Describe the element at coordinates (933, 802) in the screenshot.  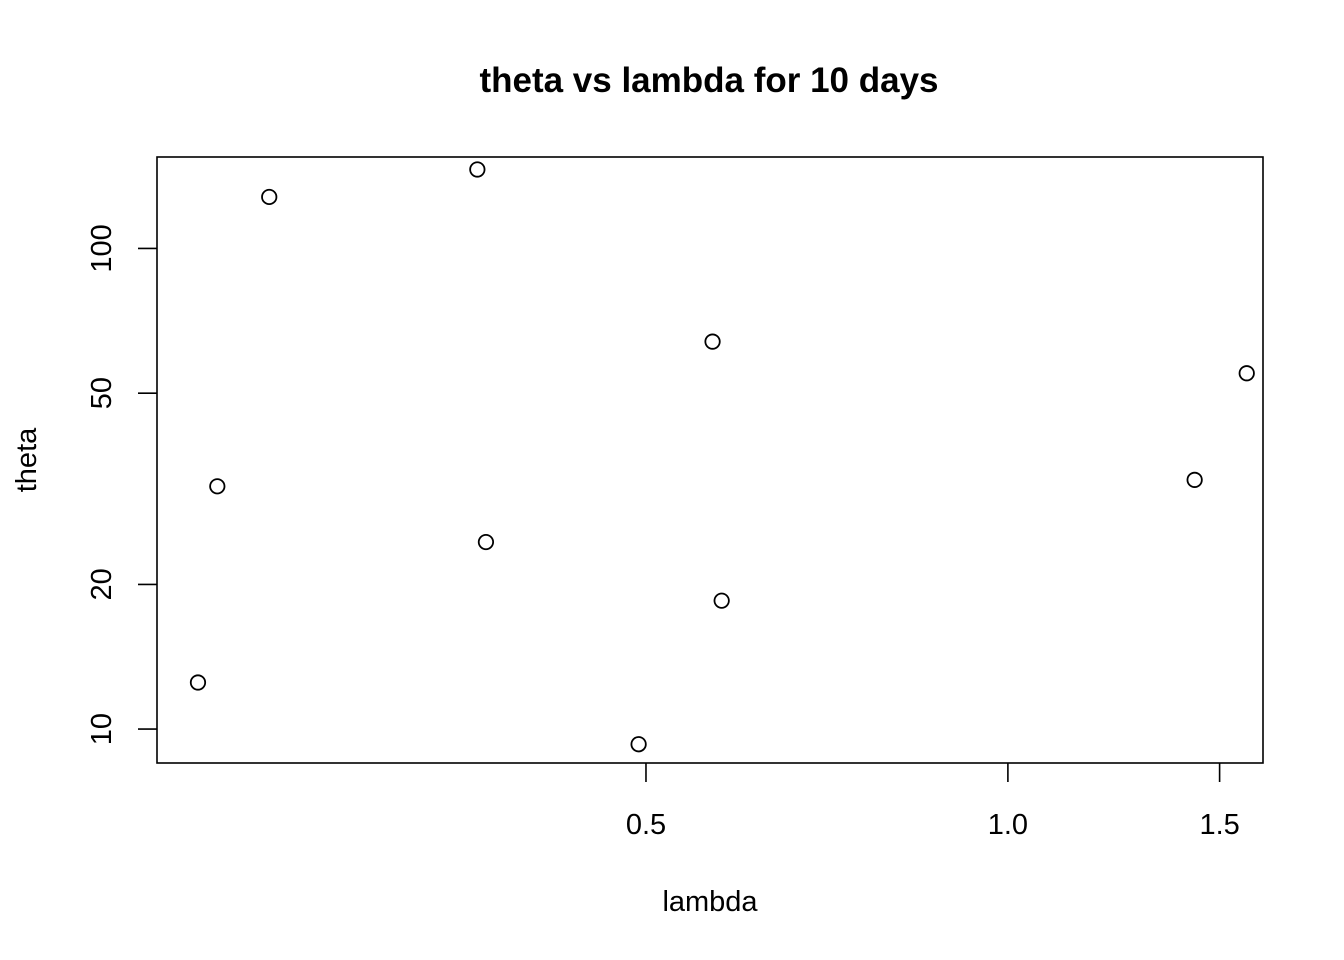
I see `x-axis: 0.5 1.0 1.5` at that location.